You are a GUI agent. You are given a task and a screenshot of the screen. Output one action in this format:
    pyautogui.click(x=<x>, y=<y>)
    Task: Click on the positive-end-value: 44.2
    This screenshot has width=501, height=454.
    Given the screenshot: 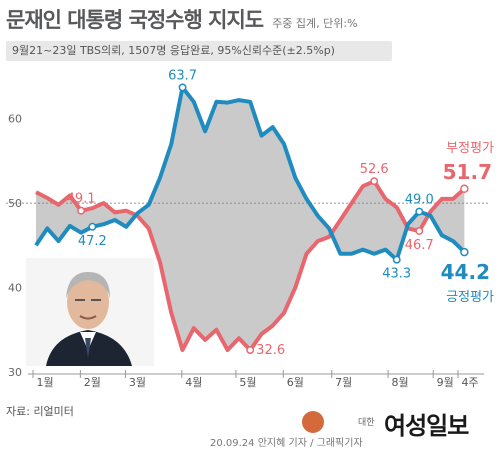 What is the action you would take?
    pyautogui.click(x=465, y=272)
    